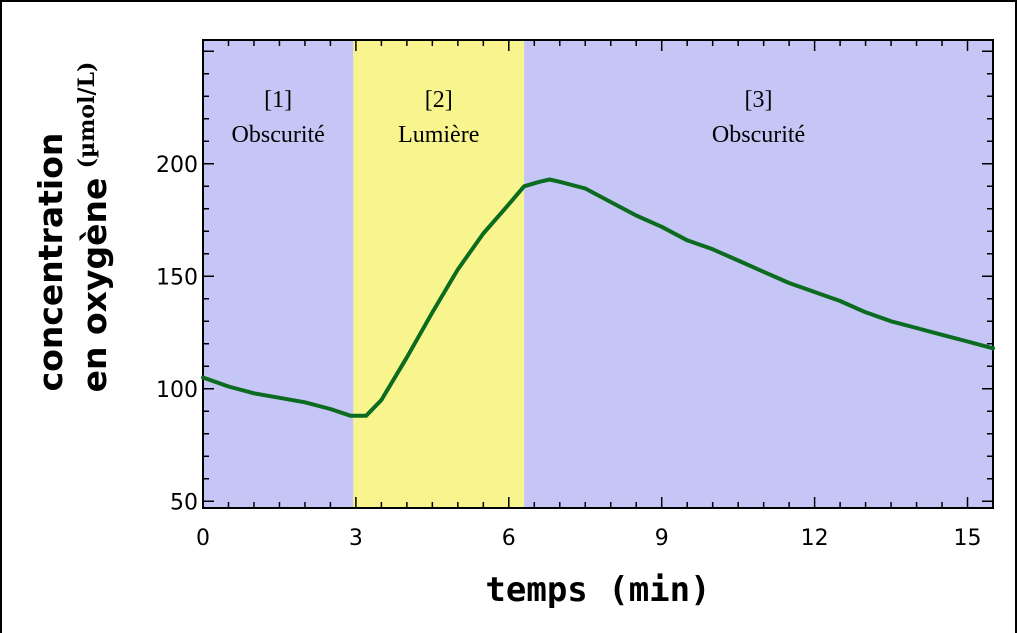 The width and height of the screenshot is (1017, 633). I want to click on x-tick-label: 6, so click(509, 538).